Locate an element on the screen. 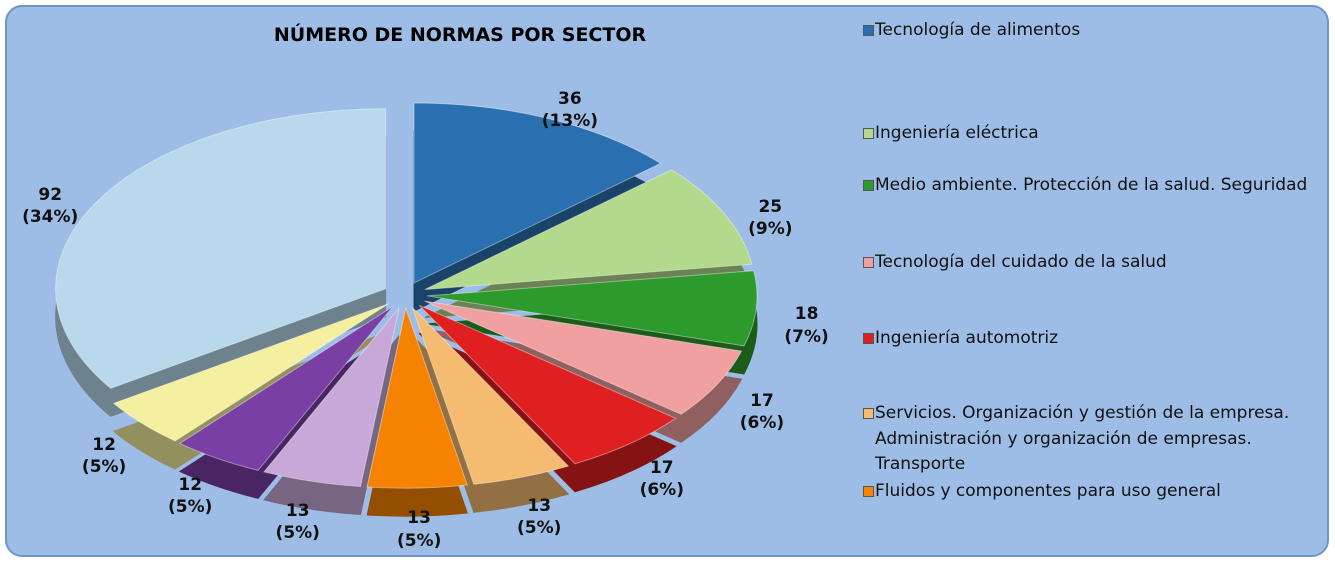 The image size is (1335, 563). data-label: 18 (7%) is located at coordinates (806, 325).